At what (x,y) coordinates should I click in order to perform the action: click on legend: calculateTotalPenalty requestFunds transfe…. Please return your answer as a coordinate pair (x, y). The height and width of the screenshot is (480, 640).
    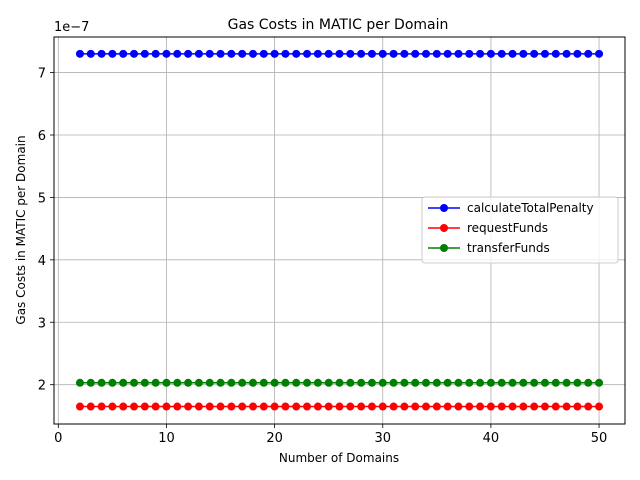
    Looking at the image, I should click on (520, 230).